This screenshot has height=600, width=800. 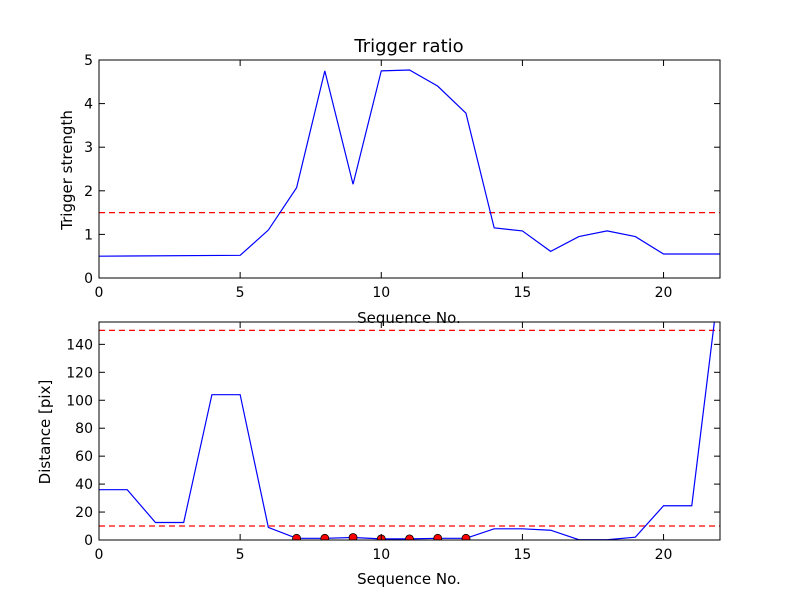 What do you see at coordinates (67, 170) in the screenshot?
I see `y-axis-label: Trigger strength` at bounding box center [67, 170].